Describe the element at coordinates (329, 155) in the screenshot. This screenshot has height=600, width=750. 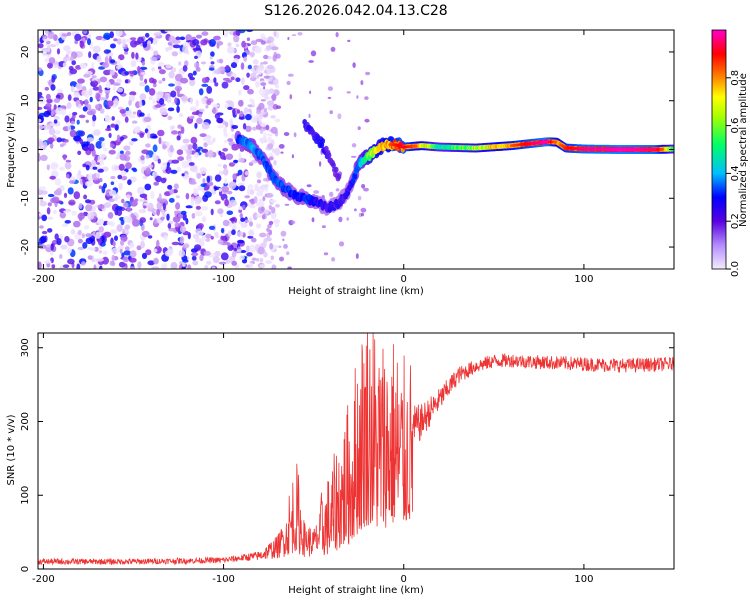
I see `branch-point` at that location.